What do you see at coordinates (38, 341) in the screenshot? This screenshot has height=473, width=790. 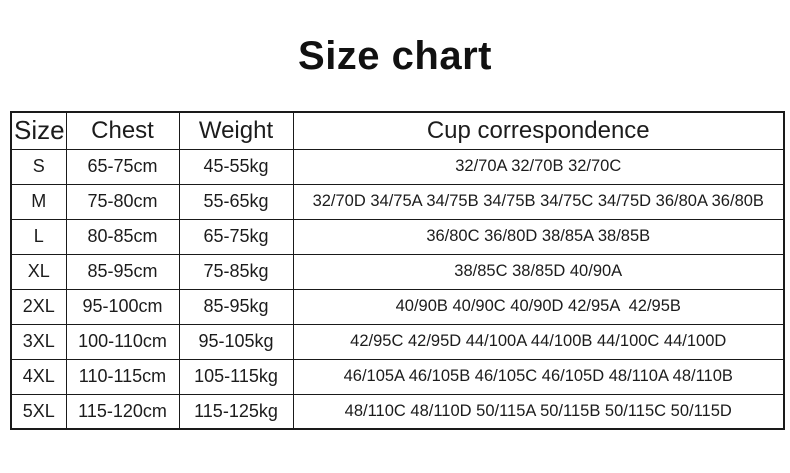 I see `cell-size: 3XL` at bounding box center [38, 341].